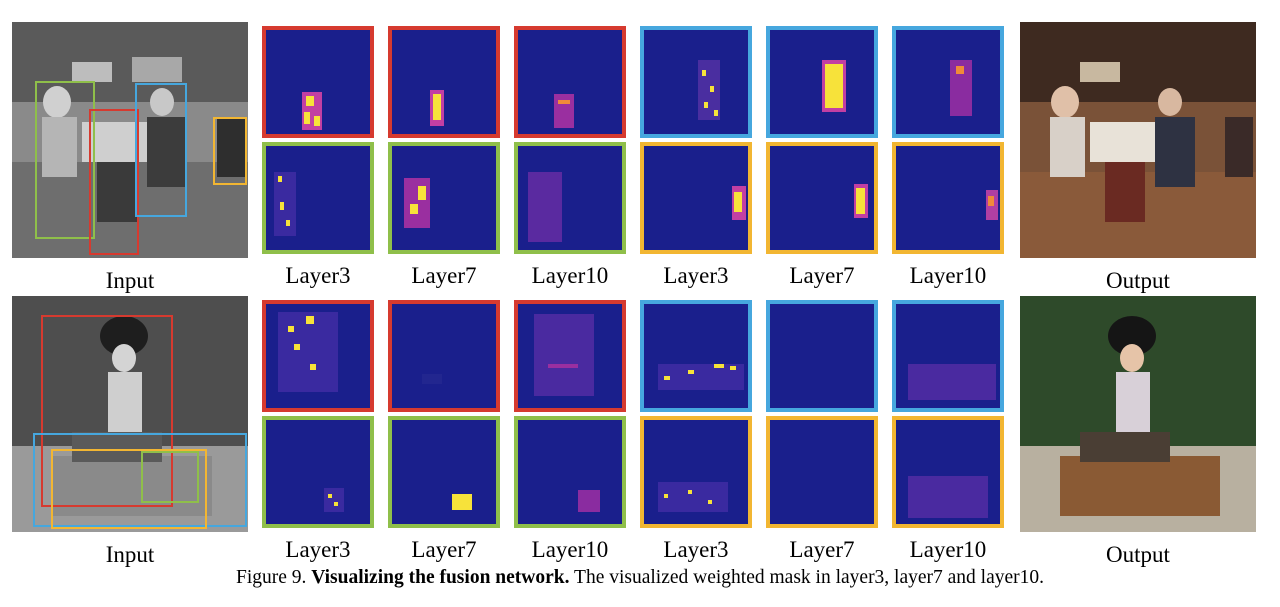 This screenshot has width=1280, height=607. Describe the element at coordinates (822, 356) in the screenshot. I see `mask-r2-blue-layer7` at that location.